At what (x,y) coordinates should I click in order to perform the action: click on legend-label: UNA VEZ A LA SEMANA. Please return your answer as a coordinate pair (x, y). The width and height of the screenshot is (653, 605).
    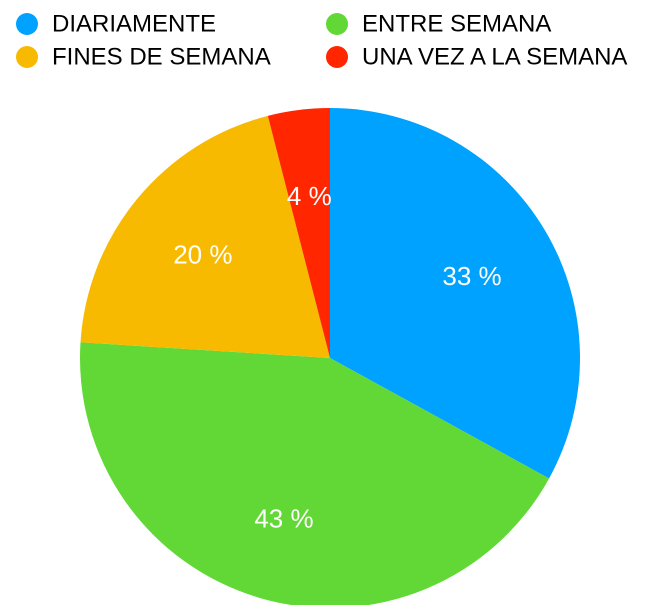
    Looking at the image, I should click on (494, 56).